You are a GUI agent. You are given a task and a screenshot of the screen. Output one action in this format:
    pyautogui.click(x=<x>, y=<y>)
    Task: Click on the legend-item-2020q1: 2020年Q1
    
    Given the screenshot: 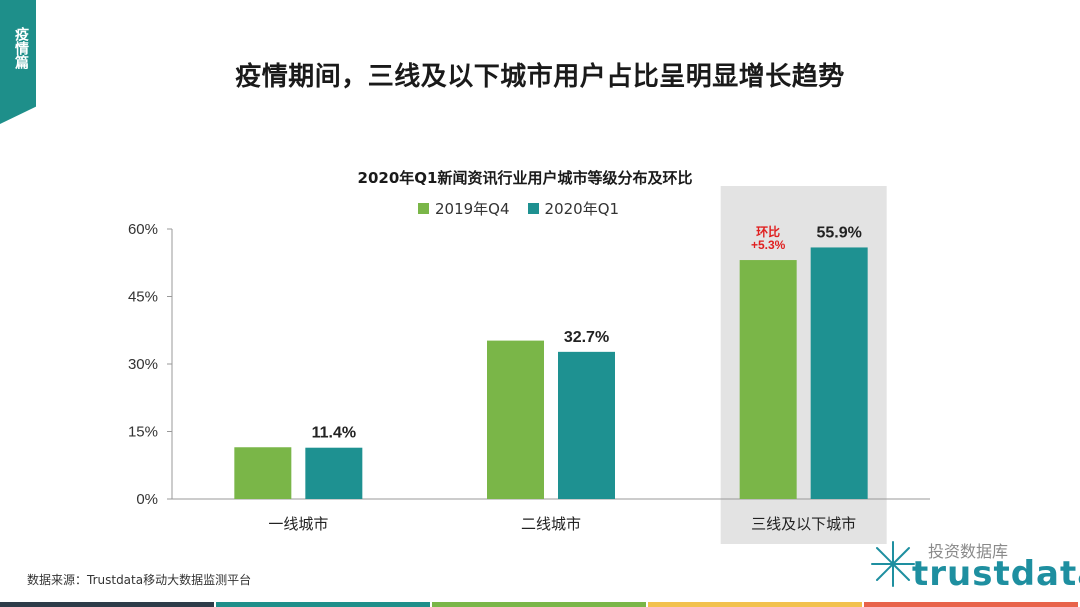 What is the action you would take?
    pyautogui.click(x=573, y=208)
    